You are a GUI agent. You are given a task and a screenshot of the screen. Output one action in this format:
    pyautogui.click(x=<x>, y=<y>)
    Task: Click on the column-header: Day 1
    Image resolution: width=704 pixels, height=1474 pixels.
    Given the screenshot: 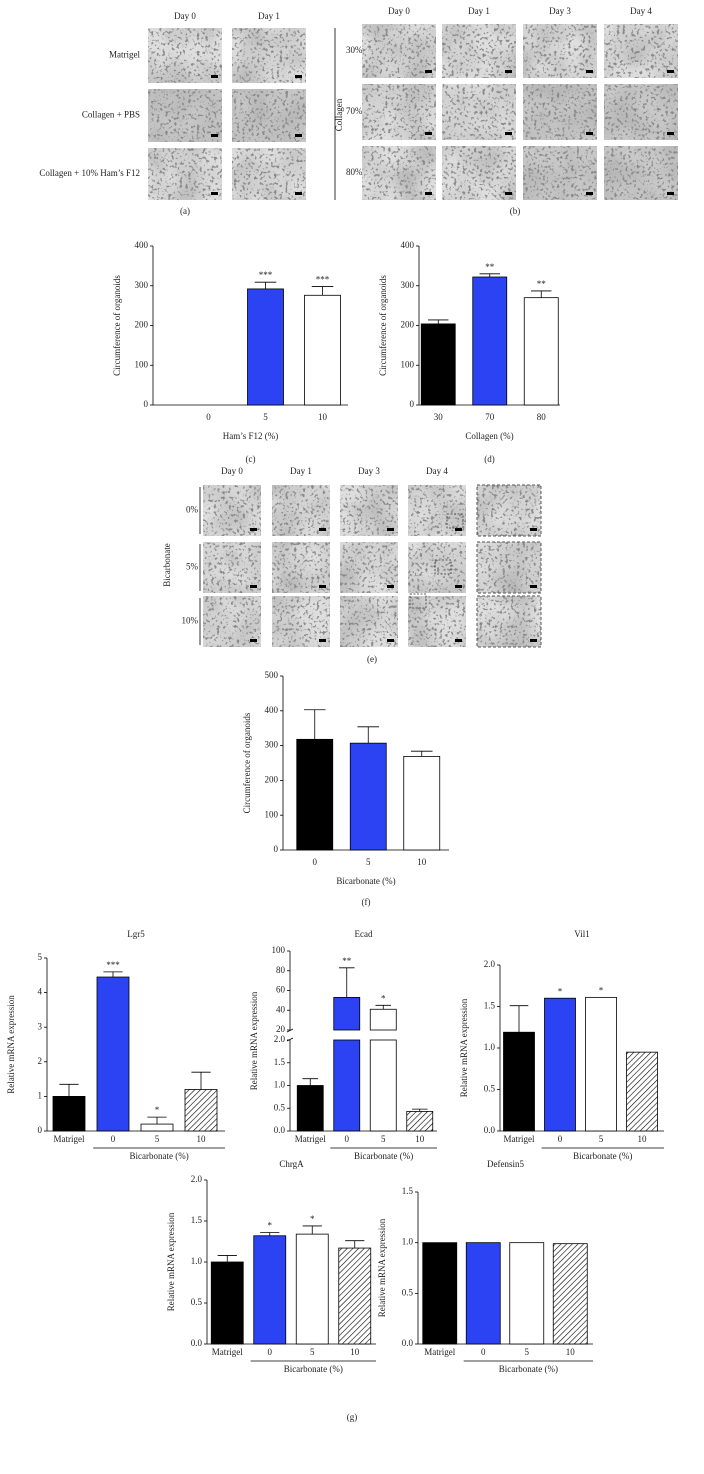 What is the action you would take?
    pyautogui.click(x=301, y=471)
    